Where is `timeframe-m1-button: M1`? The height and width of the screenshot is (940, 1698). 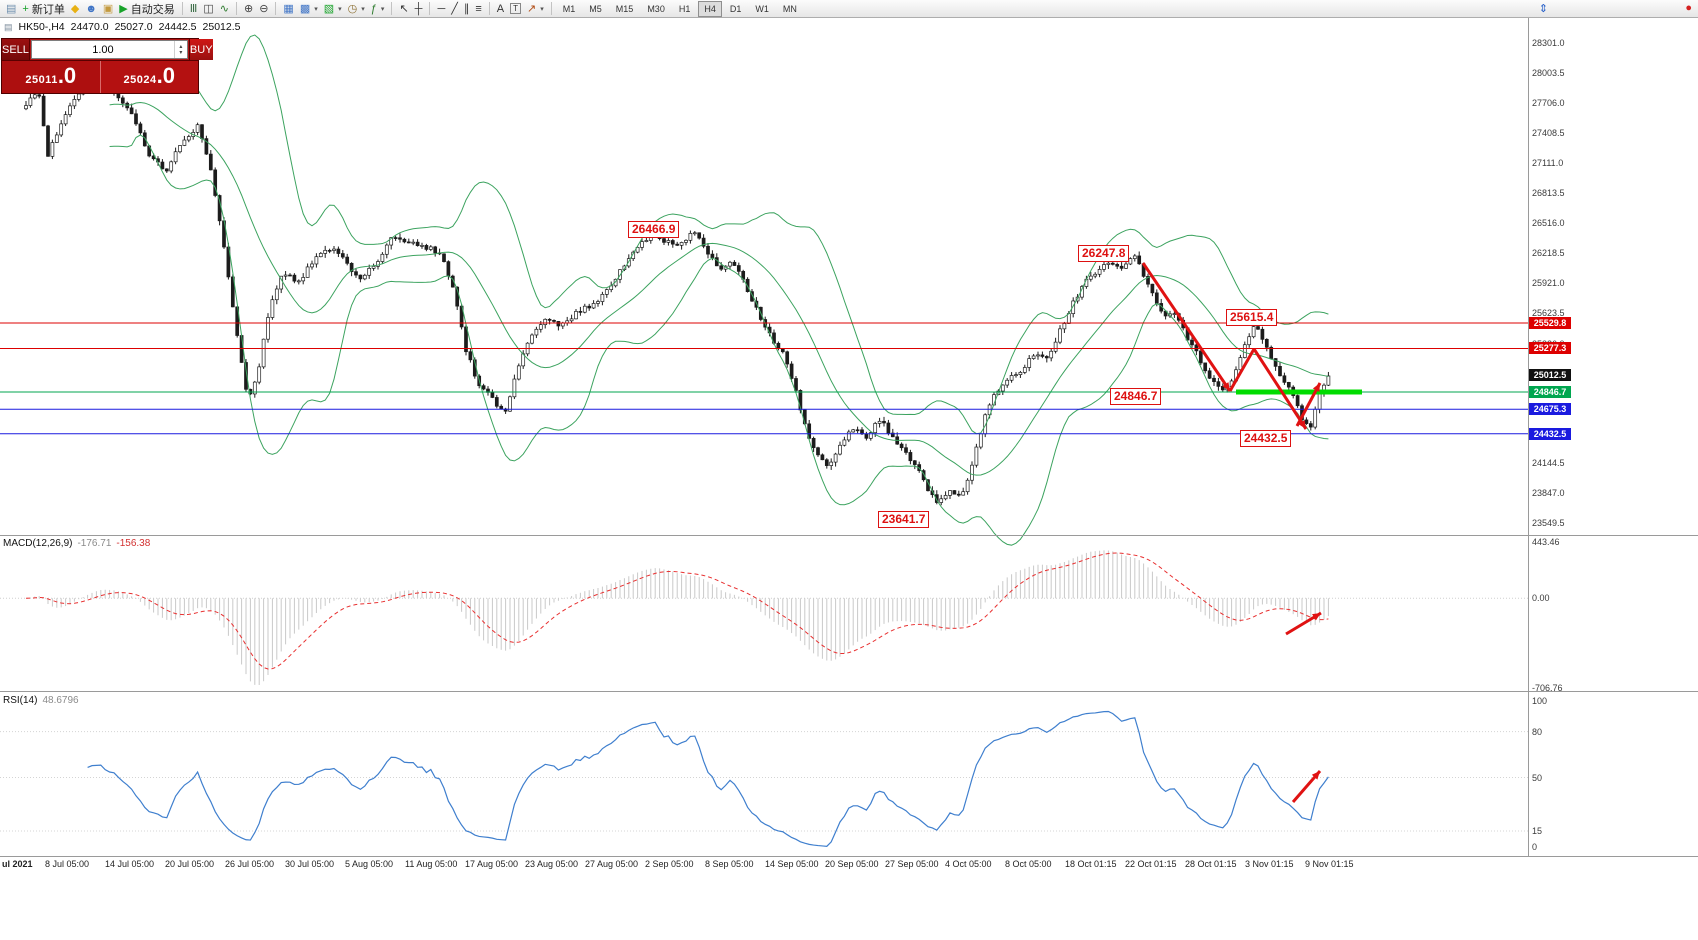
timeframe-m1-button: M1 is located at coordinates (569, 8).